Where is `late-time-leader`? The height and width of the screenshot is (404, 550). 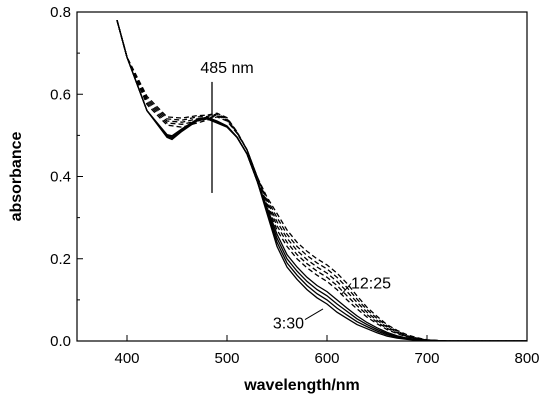 late-time-leader is located at coordinates (346, 289).